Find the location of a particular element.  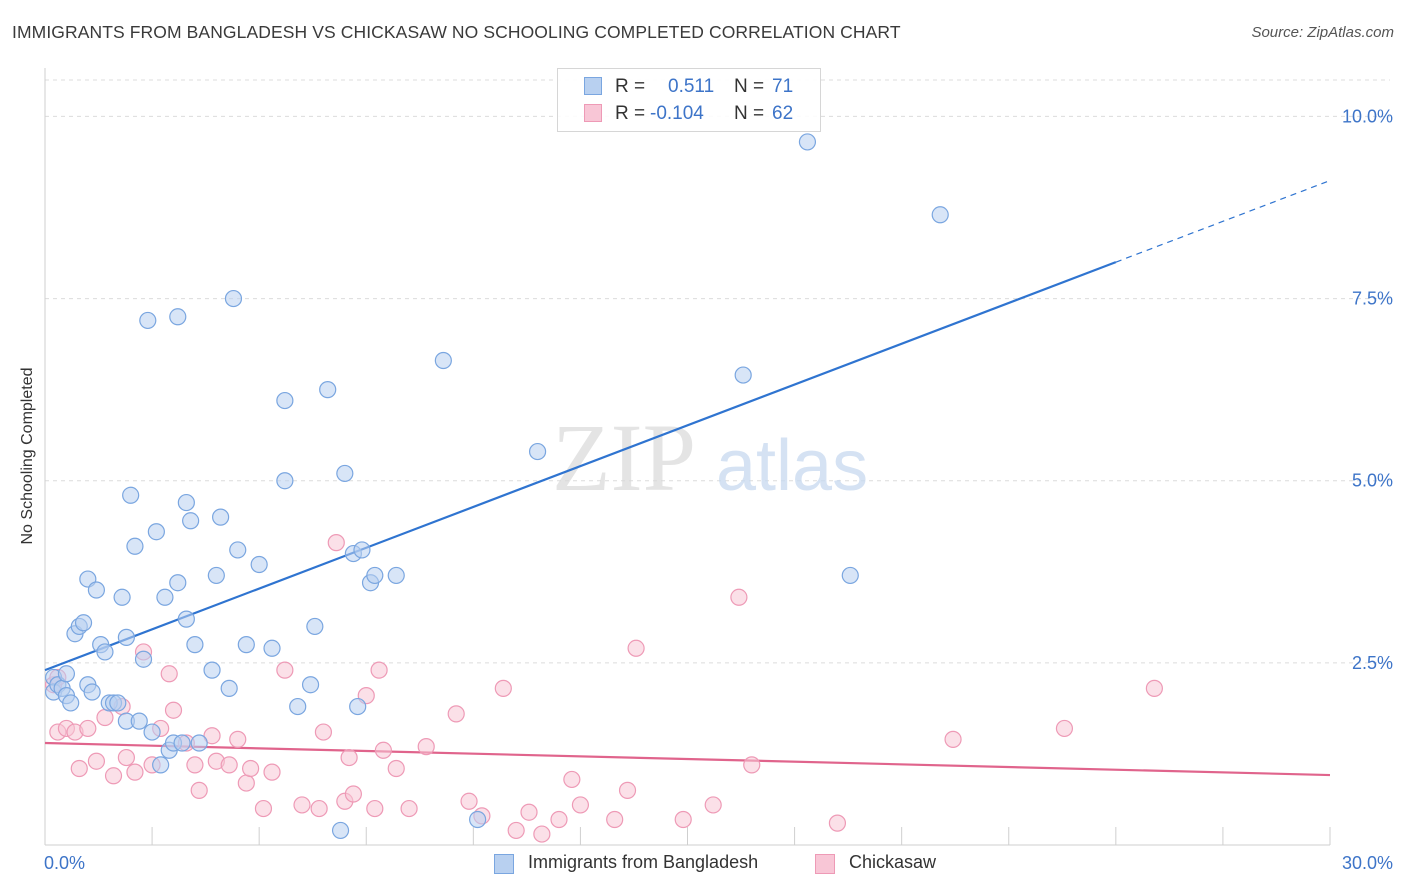

legend-swatch-blue is located at coordinates (593, 86).